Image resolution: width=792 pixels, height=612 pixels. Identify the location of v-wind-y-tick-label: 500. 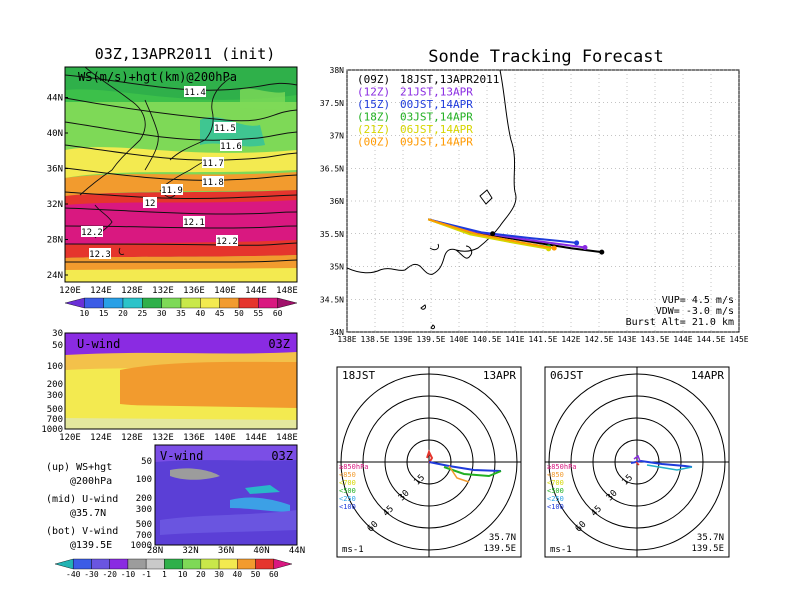
(144, 525).